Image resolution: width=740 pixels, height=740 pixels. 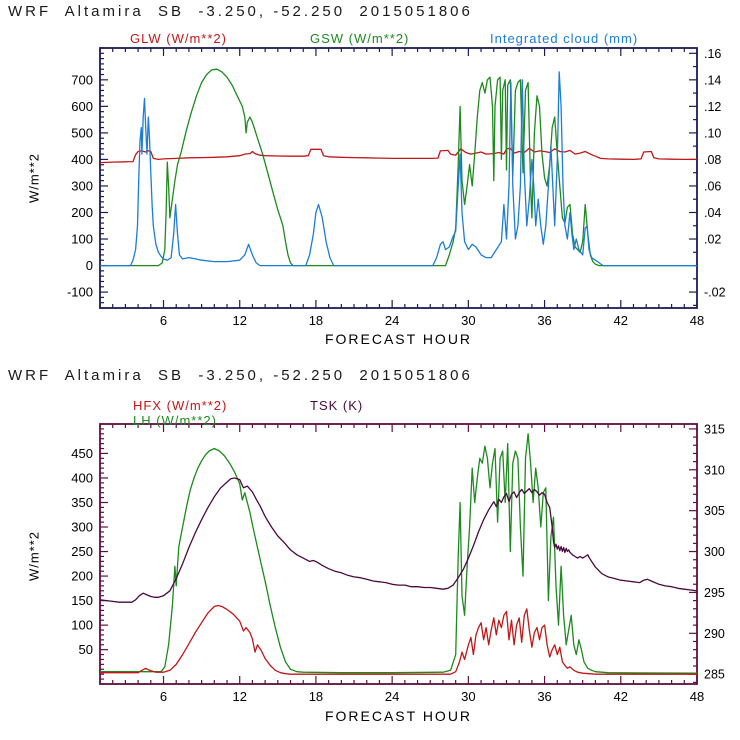 I want to click on svg-text: 500, so click(x=82, y=132).